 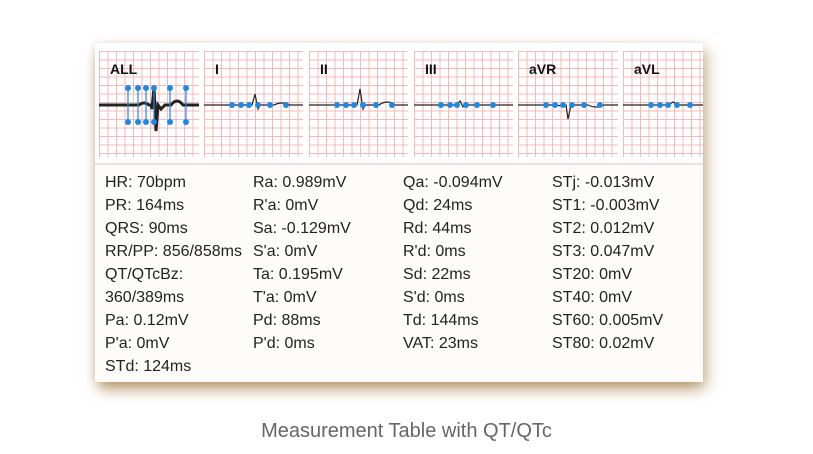 I want to click on lead-waveform-ii, so click(x=358, y=99).